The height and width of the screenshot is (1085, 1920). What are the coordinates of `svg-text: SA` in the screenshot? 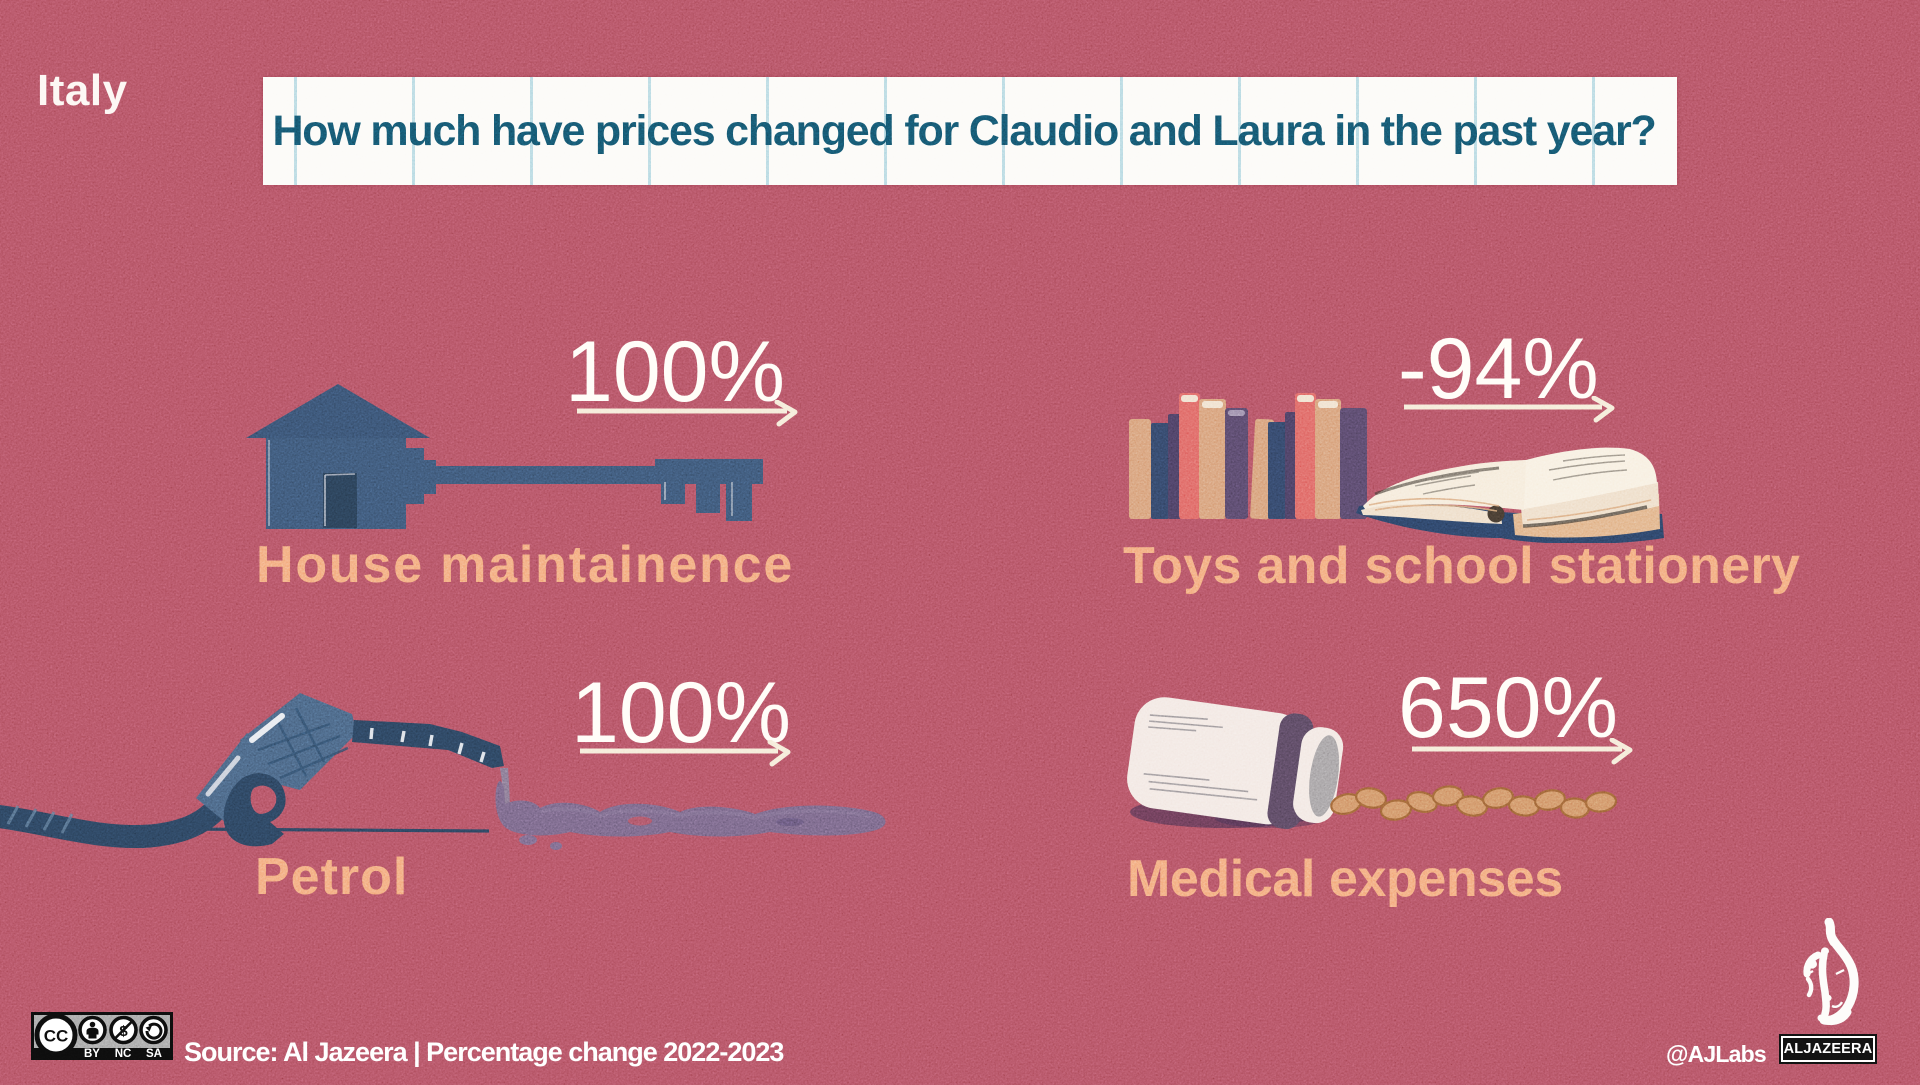 It's located at (154, 1054).